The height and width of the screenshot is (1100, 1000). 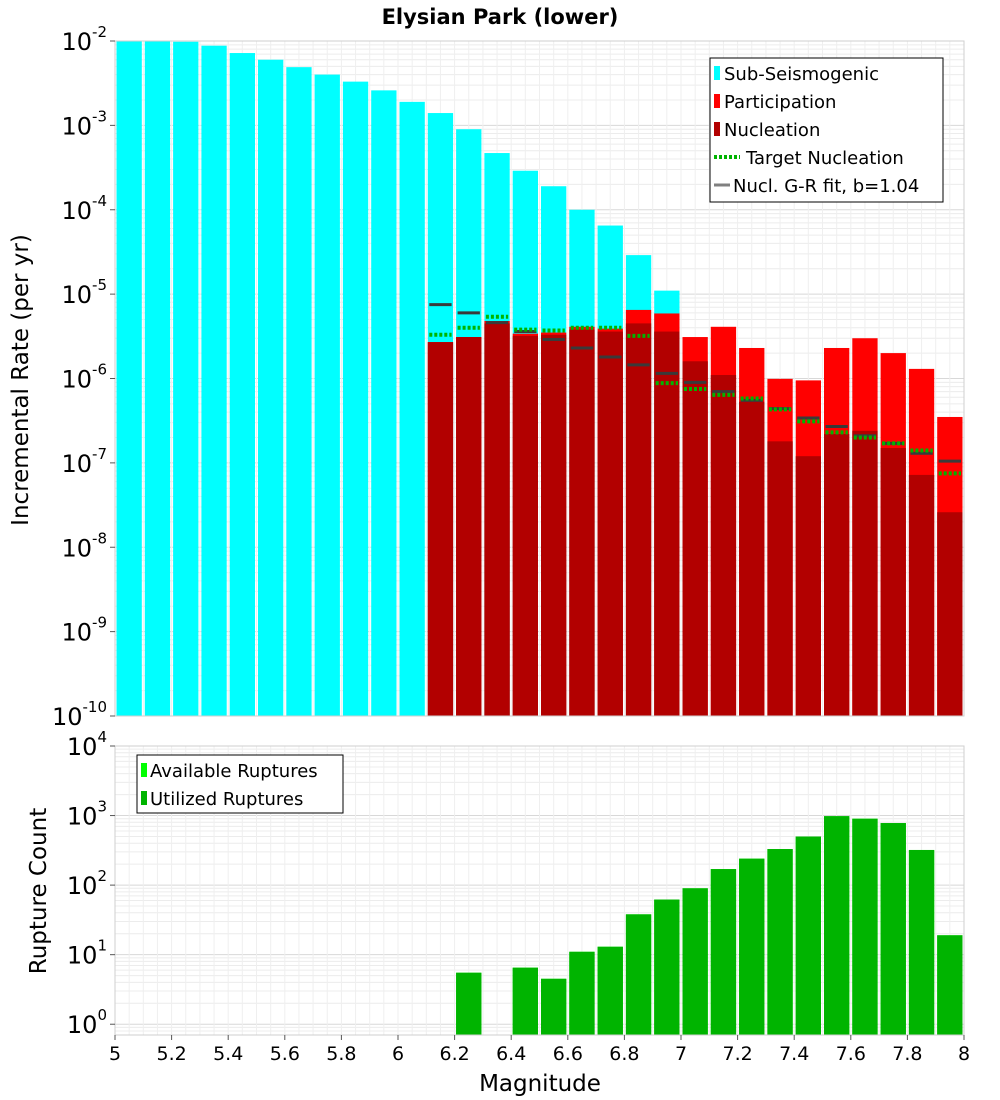 What do you see at coordinates (794, 1054) in the screenshot?
I see `x-tick-label: 7.4` at bounding box center [794, 1054].